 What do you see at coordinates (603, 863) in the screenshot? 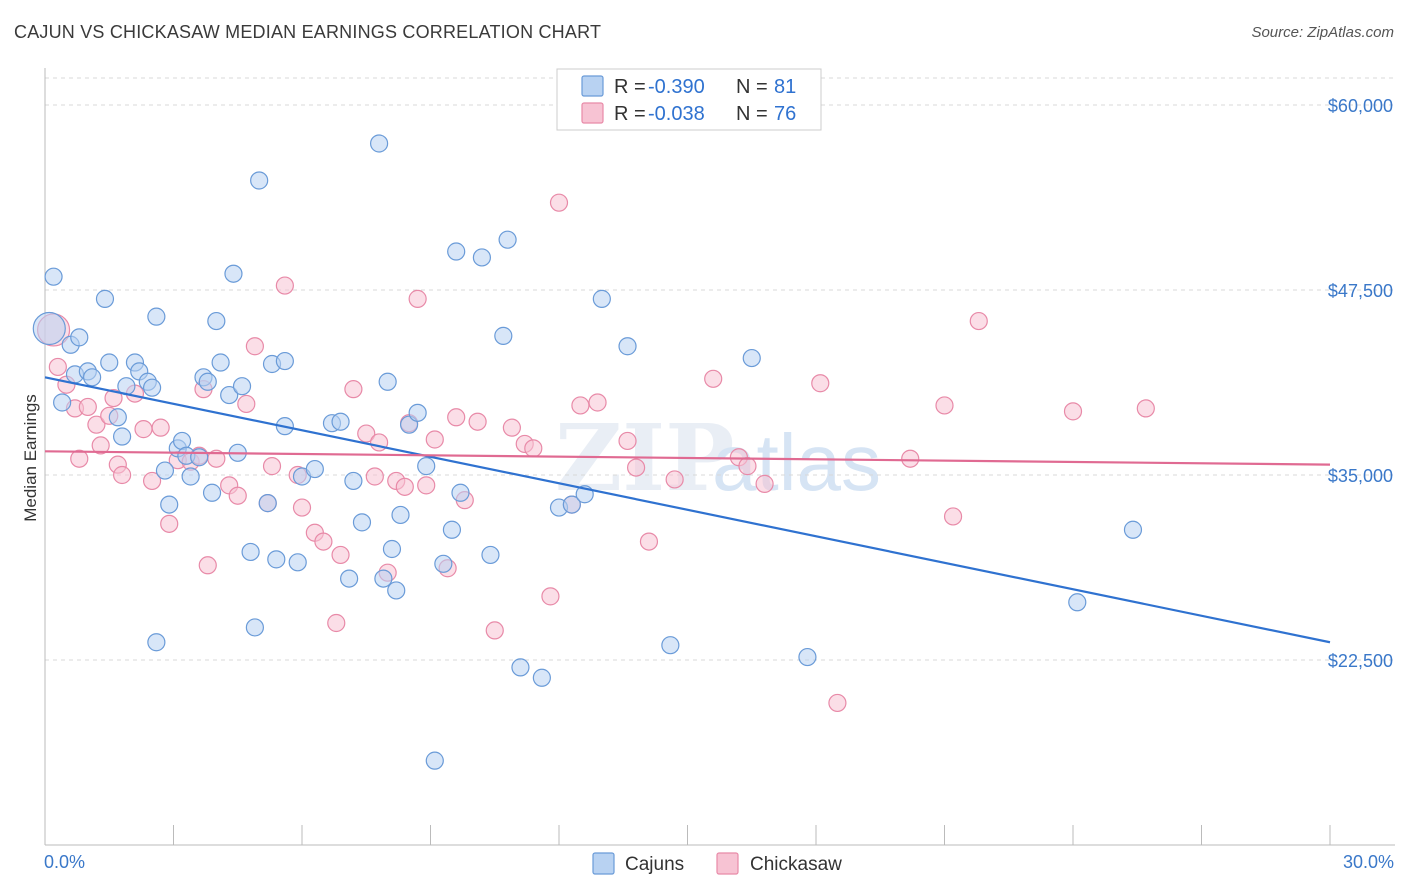
I see `bottom-legend-cajun-swatch` at bounding box center [603, 863].